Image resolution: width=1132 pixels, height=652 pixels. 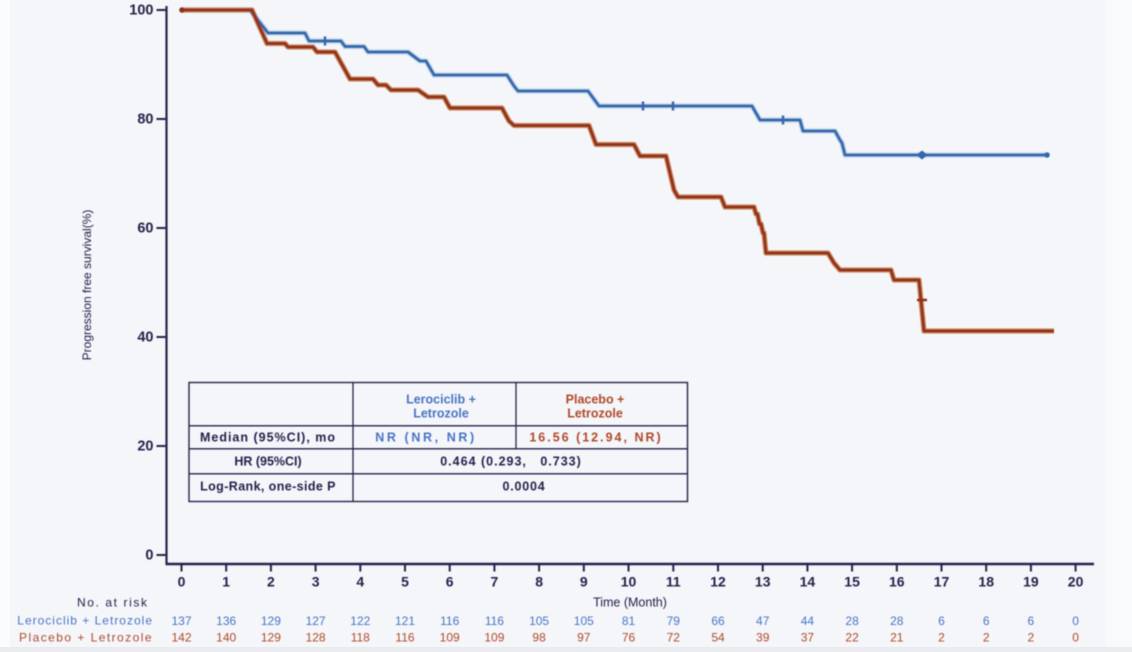 I want to click on svg-text: 60, so click(x=145, y=229).